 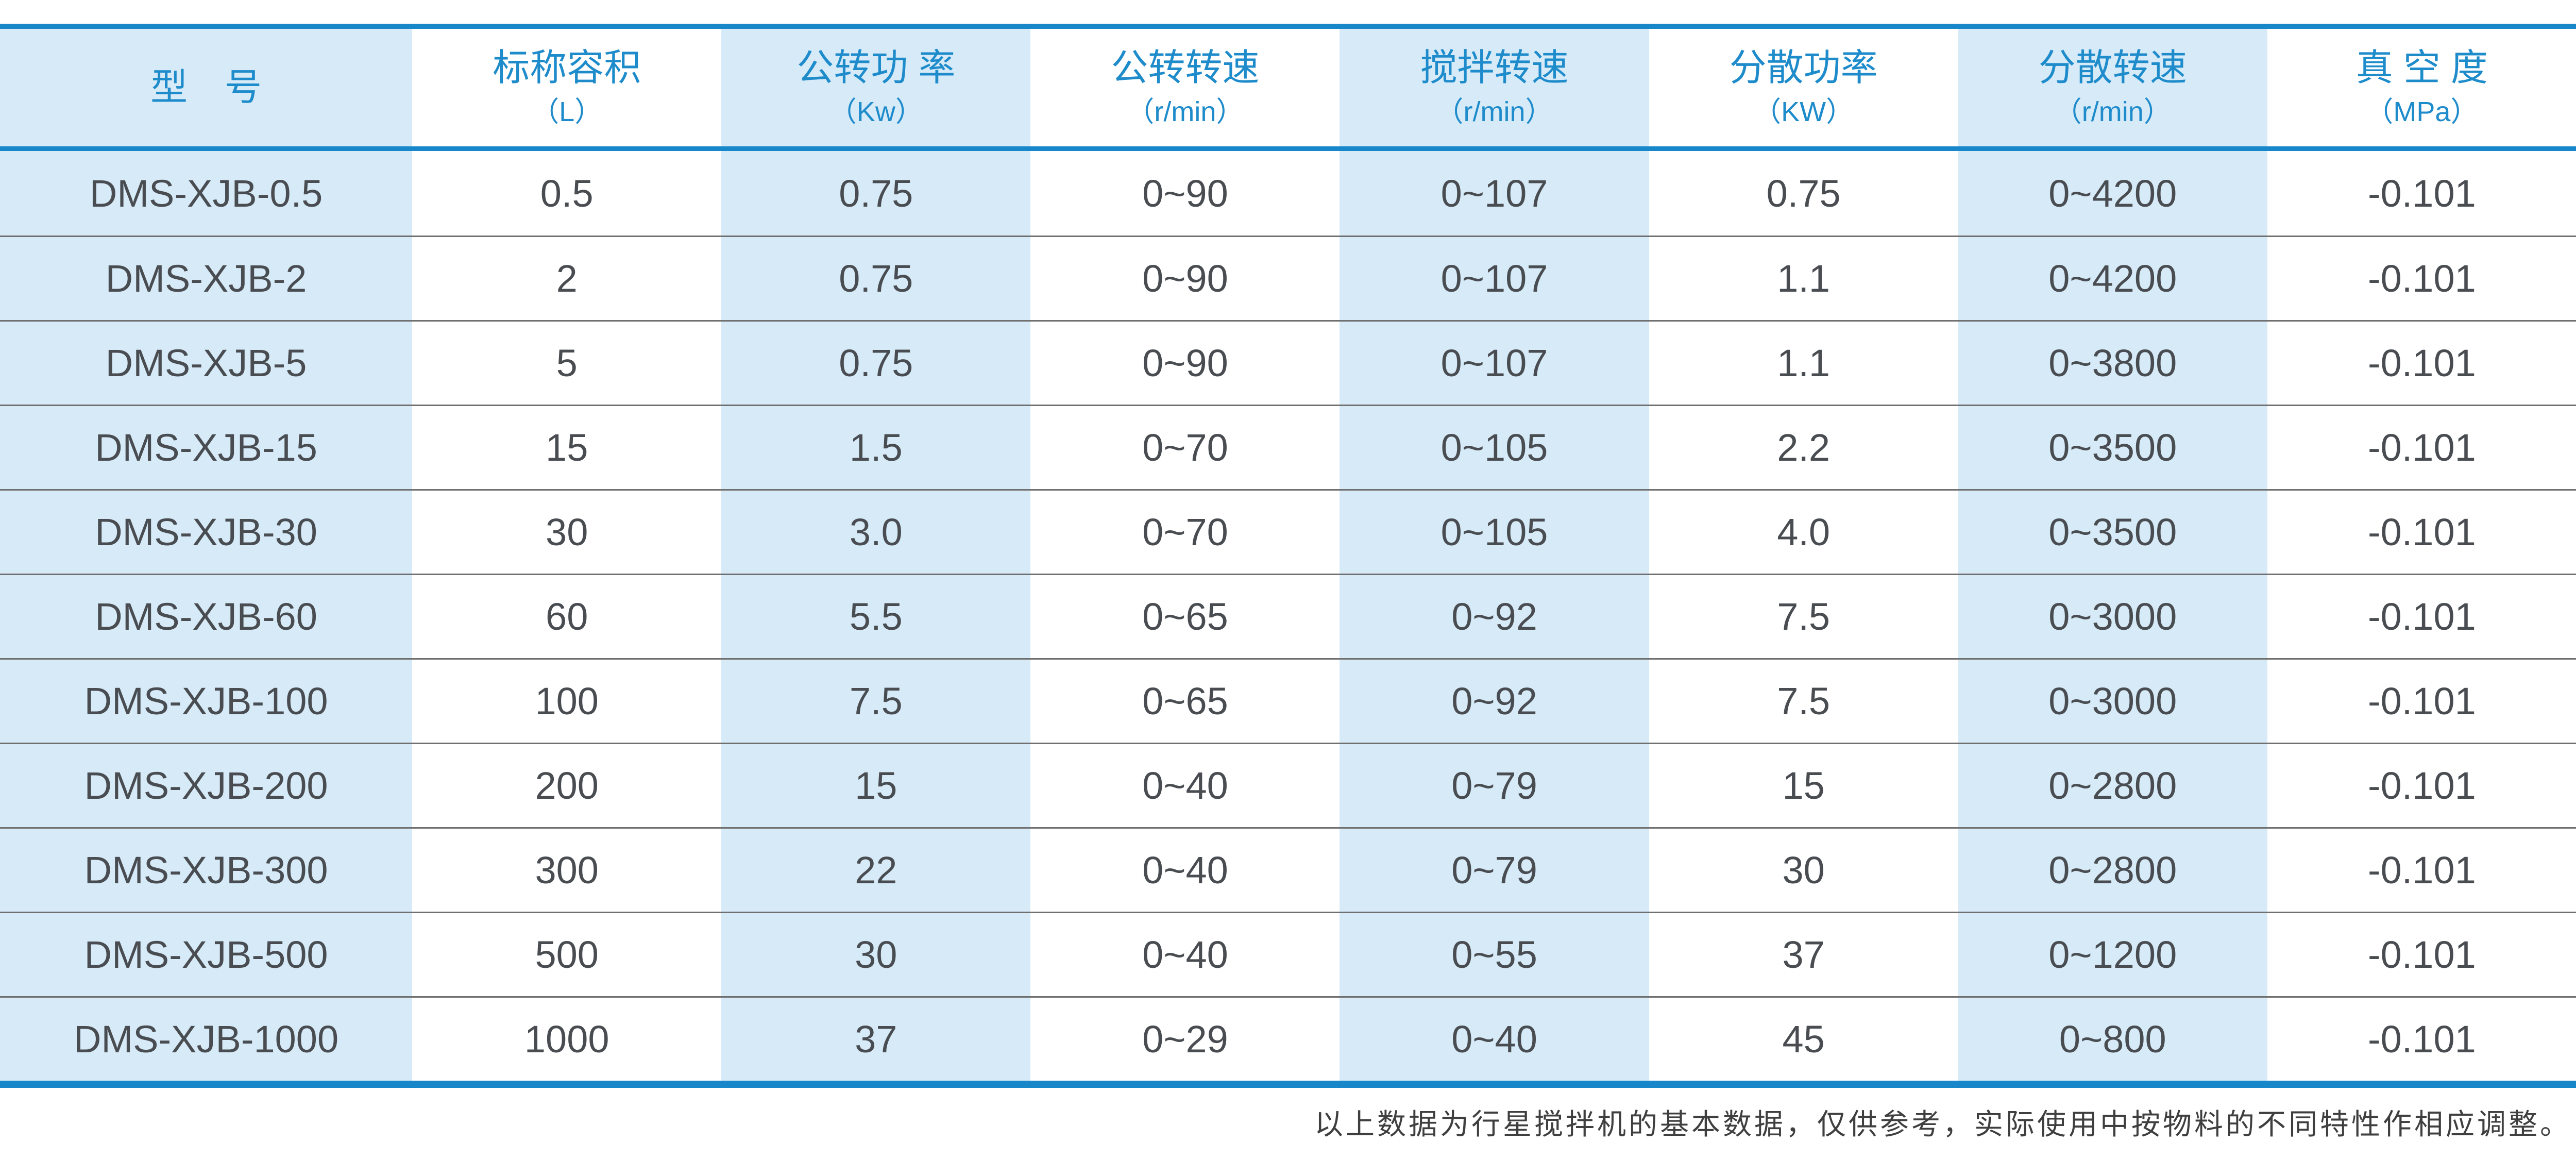 I want to click on table-row: DMS-XJB-30 30 3.0 0~70 0~105 4.0 0~3500 -0.101, so click(x=1288, y=531).